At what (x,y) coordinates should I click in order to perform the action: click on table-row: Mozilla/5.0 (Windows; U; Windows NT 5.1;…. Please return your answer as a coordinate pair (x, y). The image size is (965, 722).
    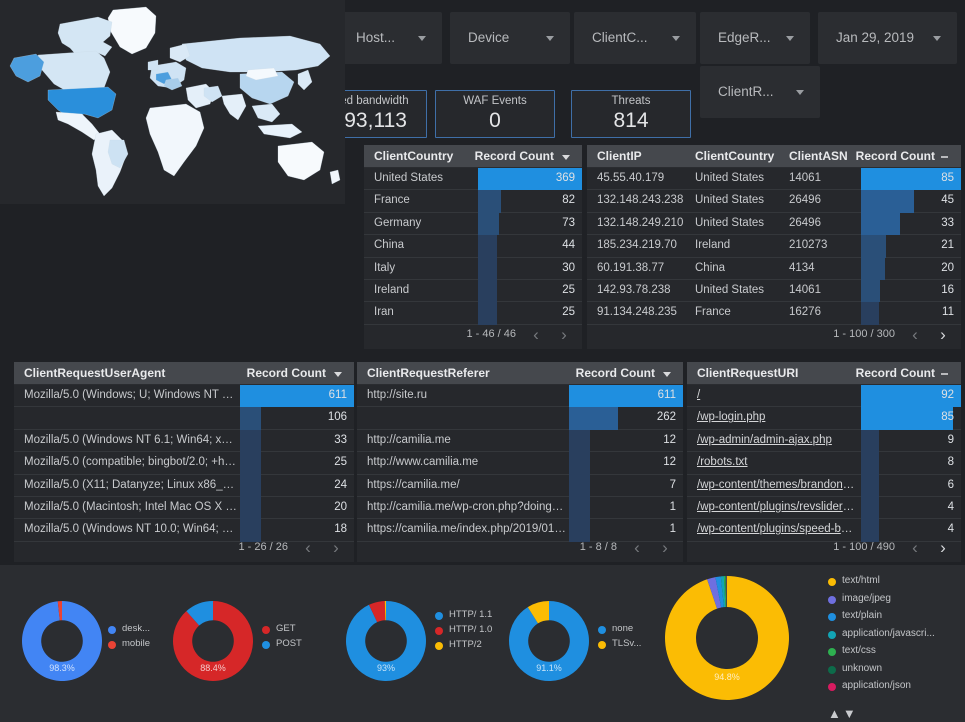
    Looking at the image, I should click on (184, 396).